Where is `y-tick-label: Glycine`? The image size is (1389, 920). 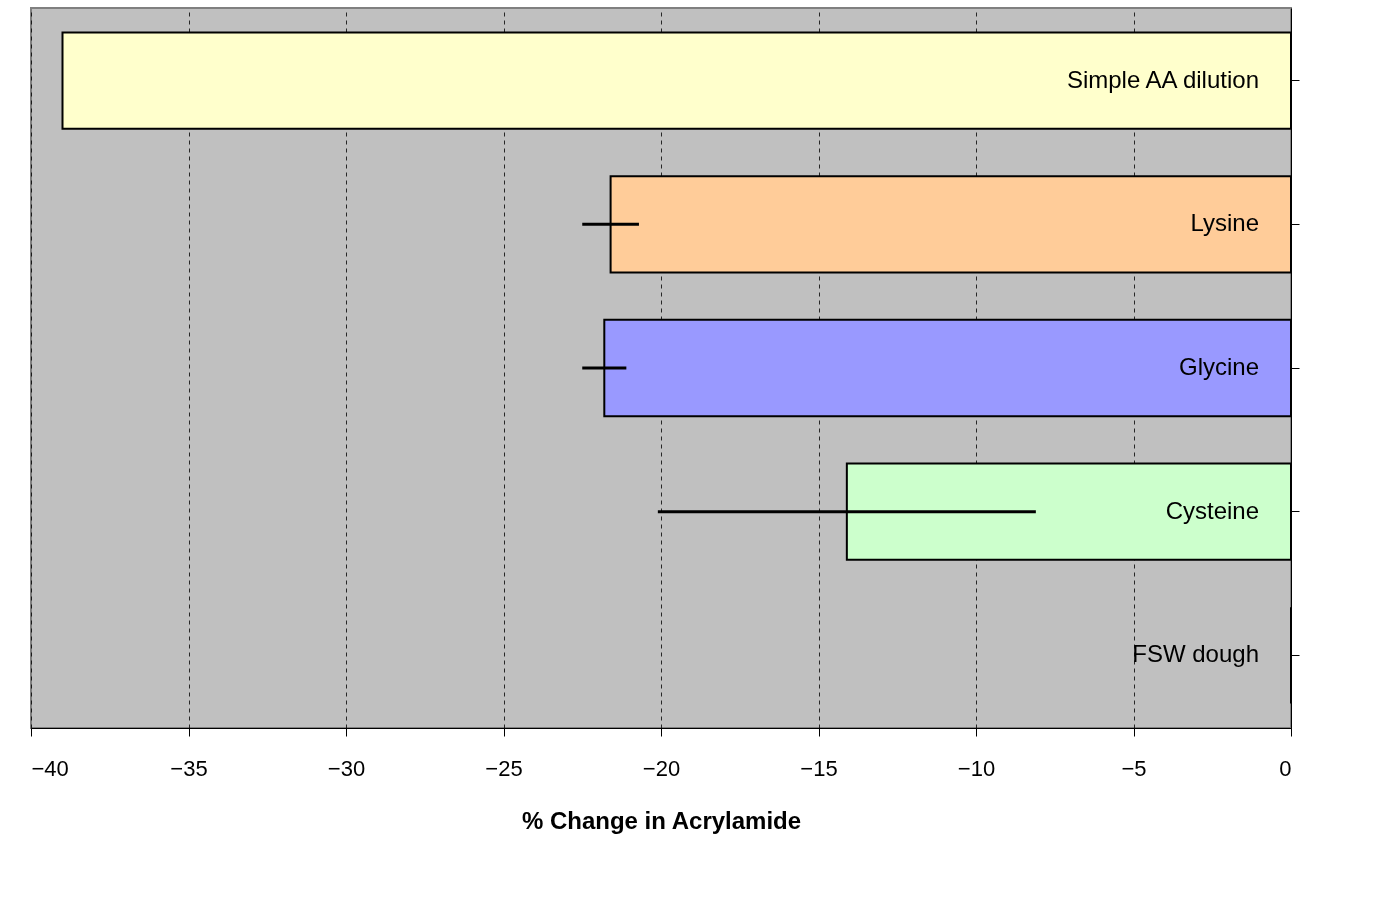
y-tick-label: Glycine is located at coordinates (1218, 366).